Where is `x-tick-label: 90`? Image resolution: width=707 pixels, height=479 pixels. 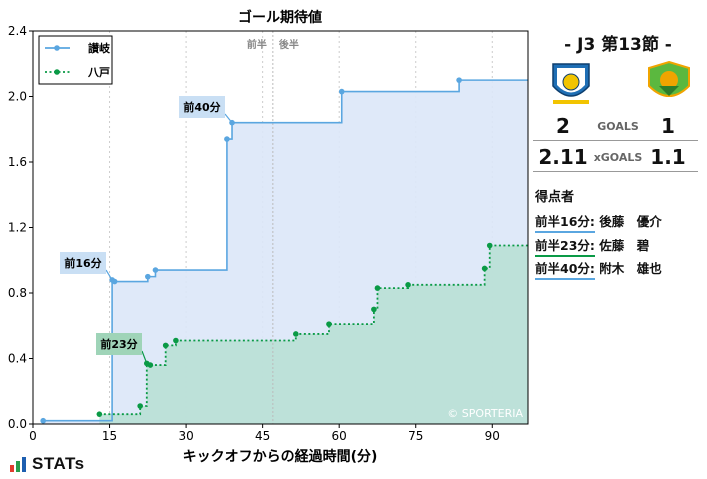
x-tick-label: 90 is located at coordinates (492, 436).